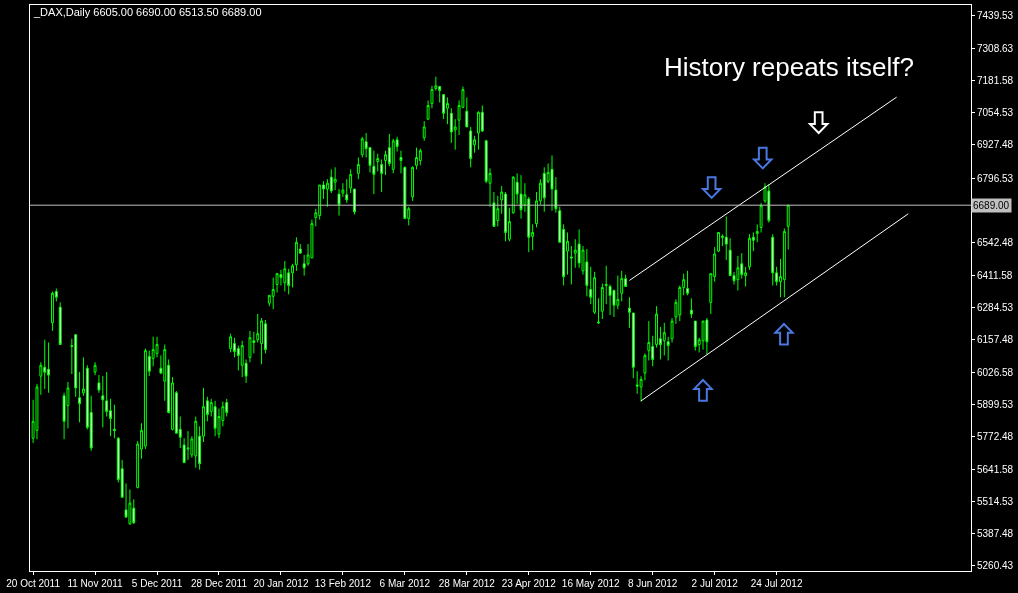 The height and width of the screenshot is (593, 1018). I want to click on x-tick-label: 28 Mar 2012, so click(467, 583).